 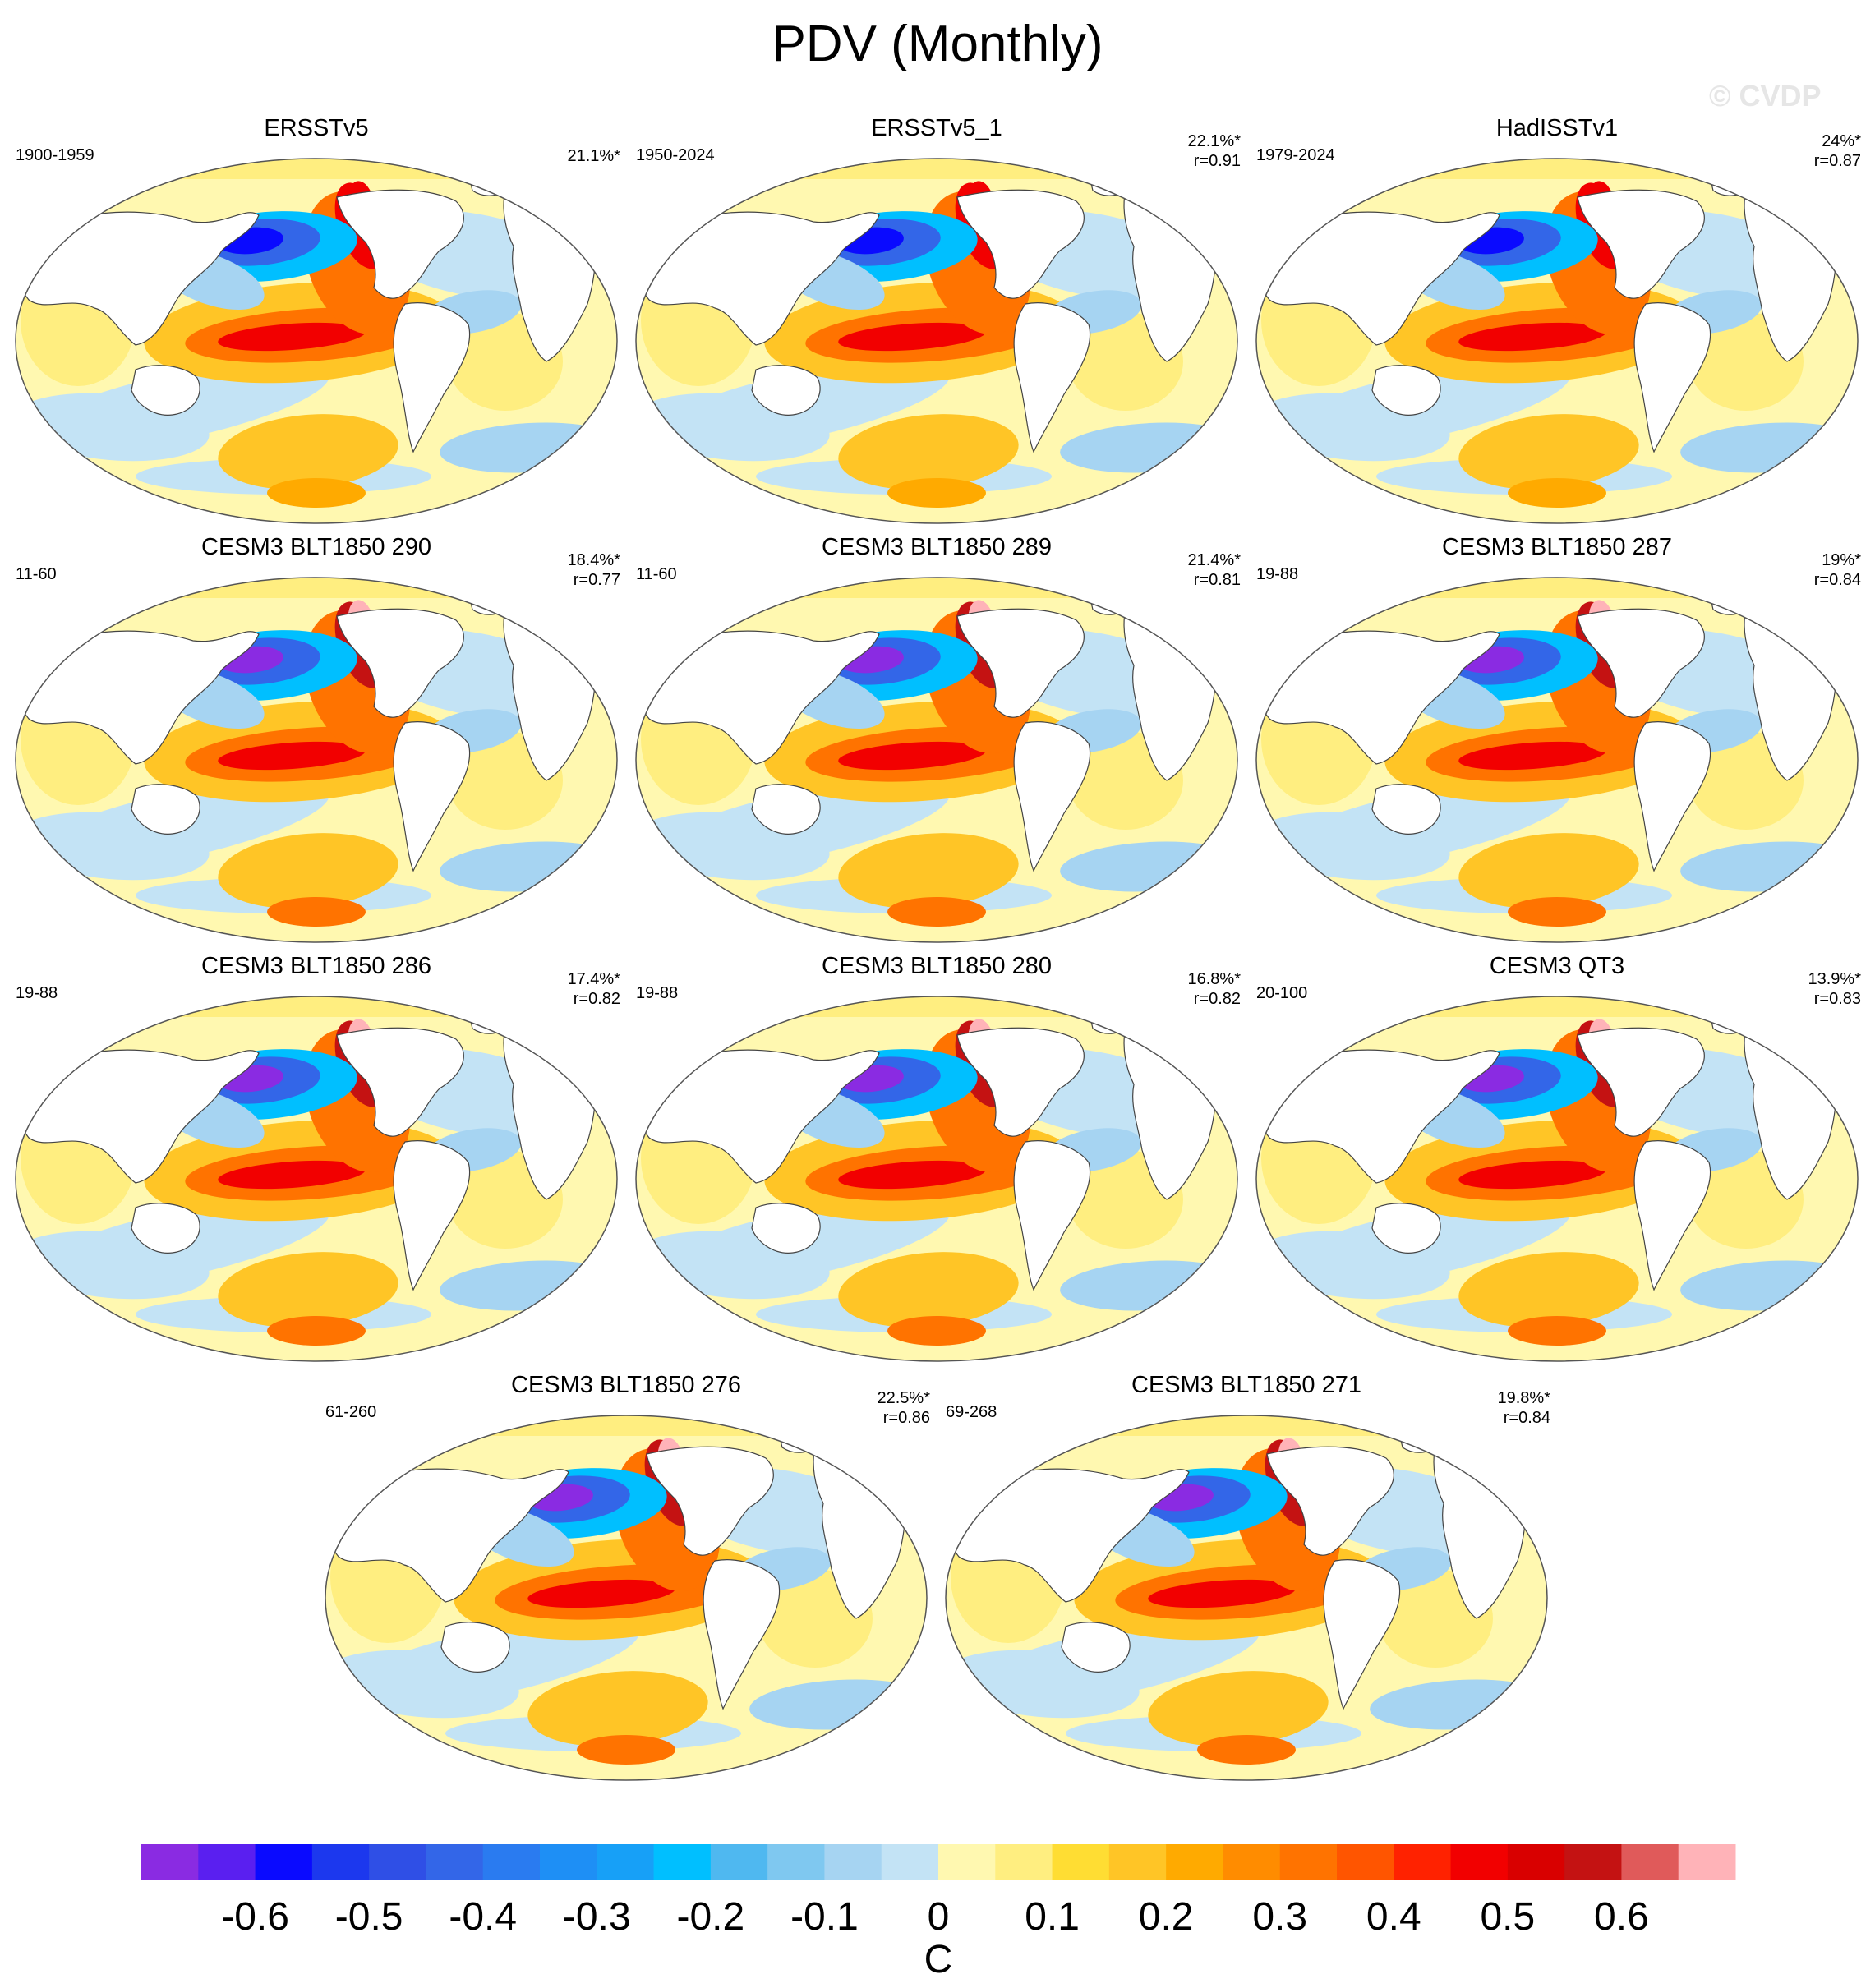 What do you see at coordinates (1557, 547) in the screenshot?
I see `panel-title: CESM3 BLT1850 287` at bounding box center [1557, 547].